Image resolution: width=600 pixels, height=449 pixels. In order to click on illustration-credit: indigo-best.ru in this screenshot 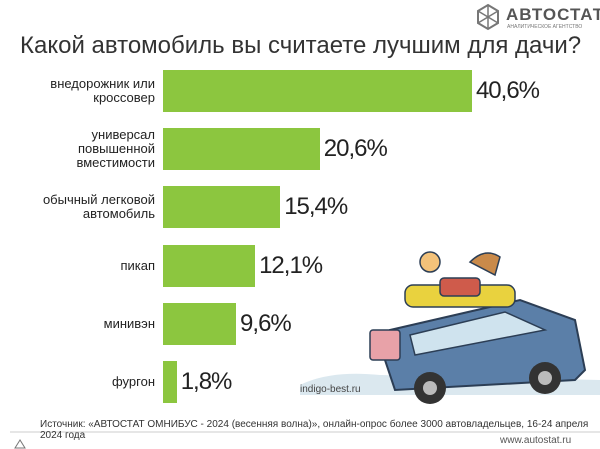, I will do `click(330, 389)`.